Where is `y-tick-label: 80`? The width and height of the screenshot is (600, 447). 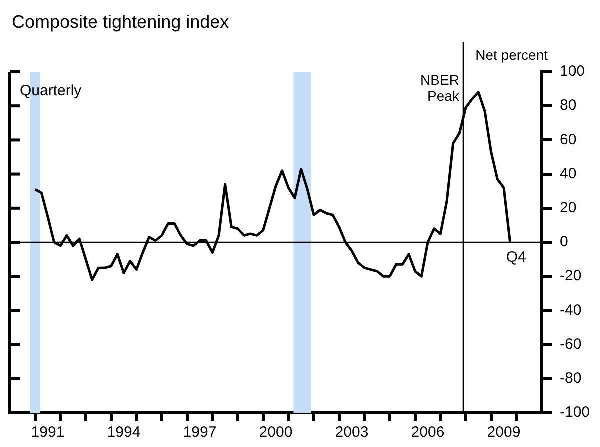
y-tick-label: 80 is located at coordinates (568, 105).